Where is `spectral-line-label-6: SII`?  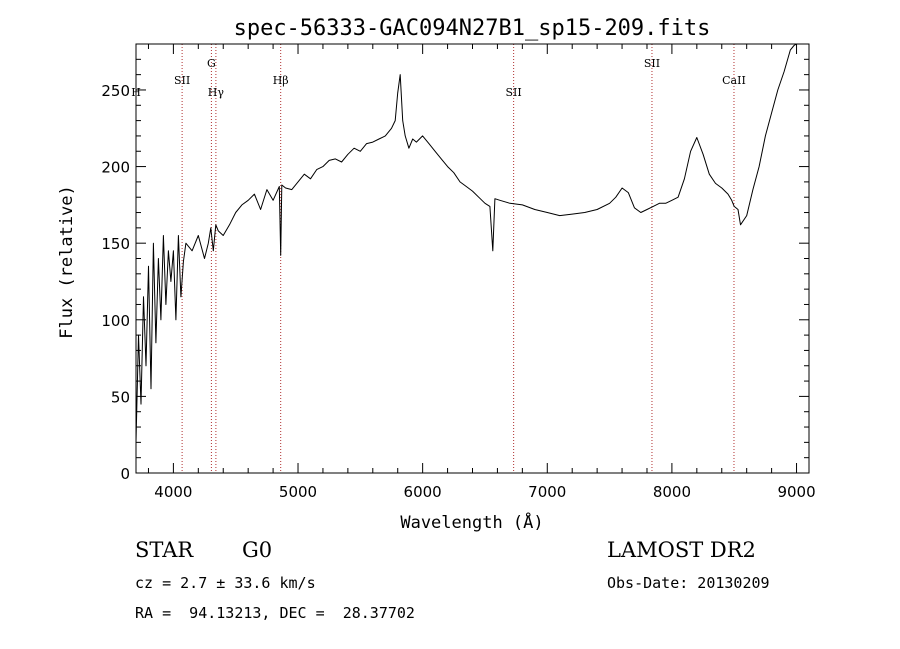
spectral-line-label-6: SII is located at coordinates (652, 63).